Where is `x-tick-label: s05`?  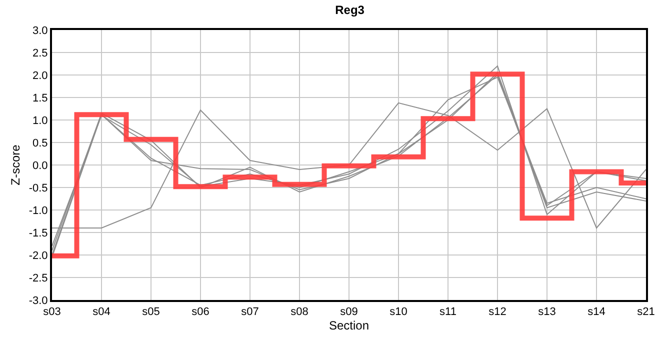
x-tick-label: s05 is located at coordinates (151, 312).